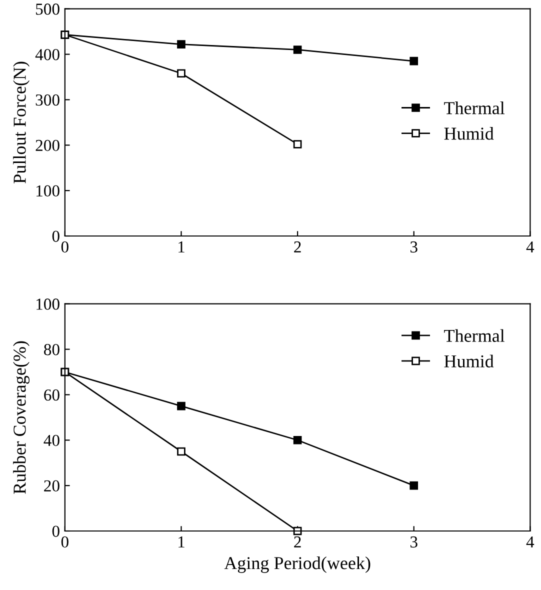  I want to click on y-tick-label: 500, so click(48, 9).